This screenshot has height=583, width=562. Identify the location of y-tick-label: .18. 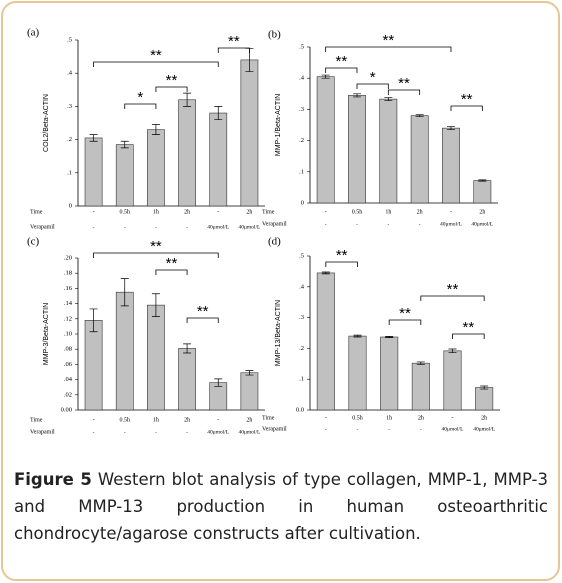
(68, 273).